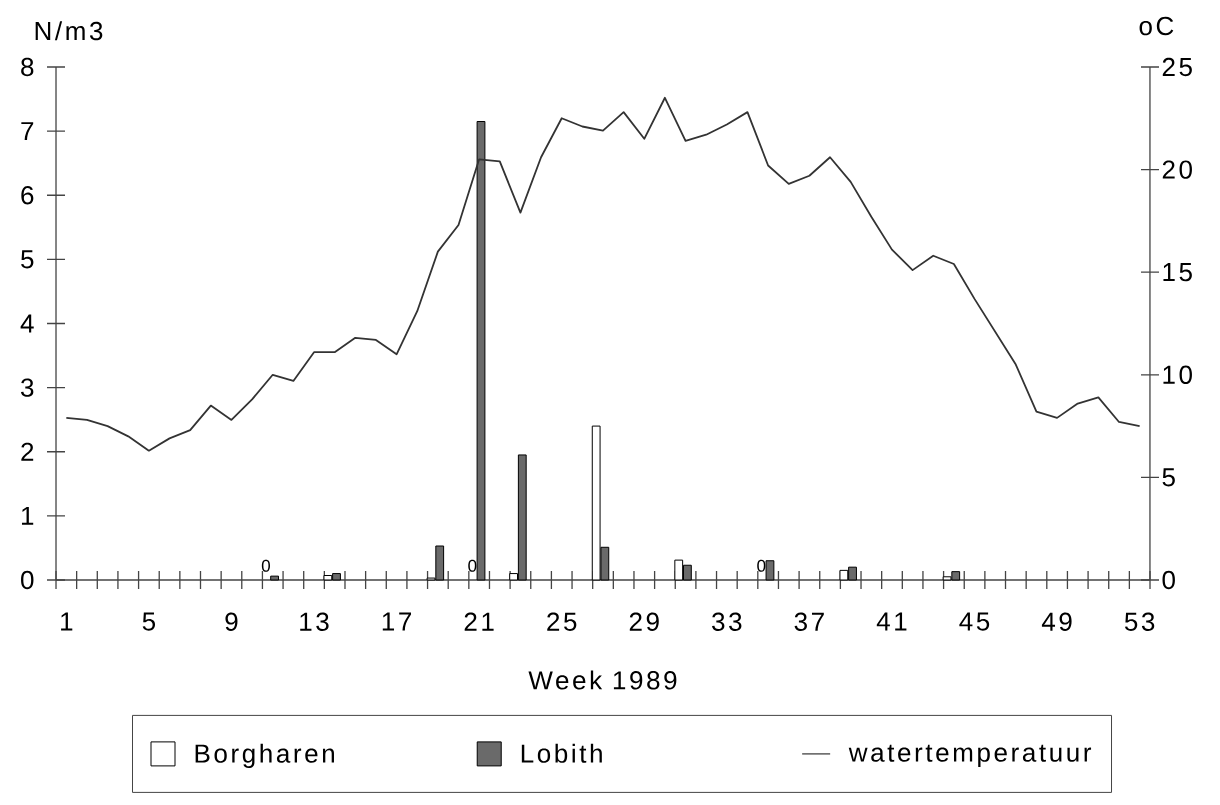  What do you see at coordinates (27, 387) in the screenshot?
I see `y-tick-label: 3` at bounding box center [27, 387].